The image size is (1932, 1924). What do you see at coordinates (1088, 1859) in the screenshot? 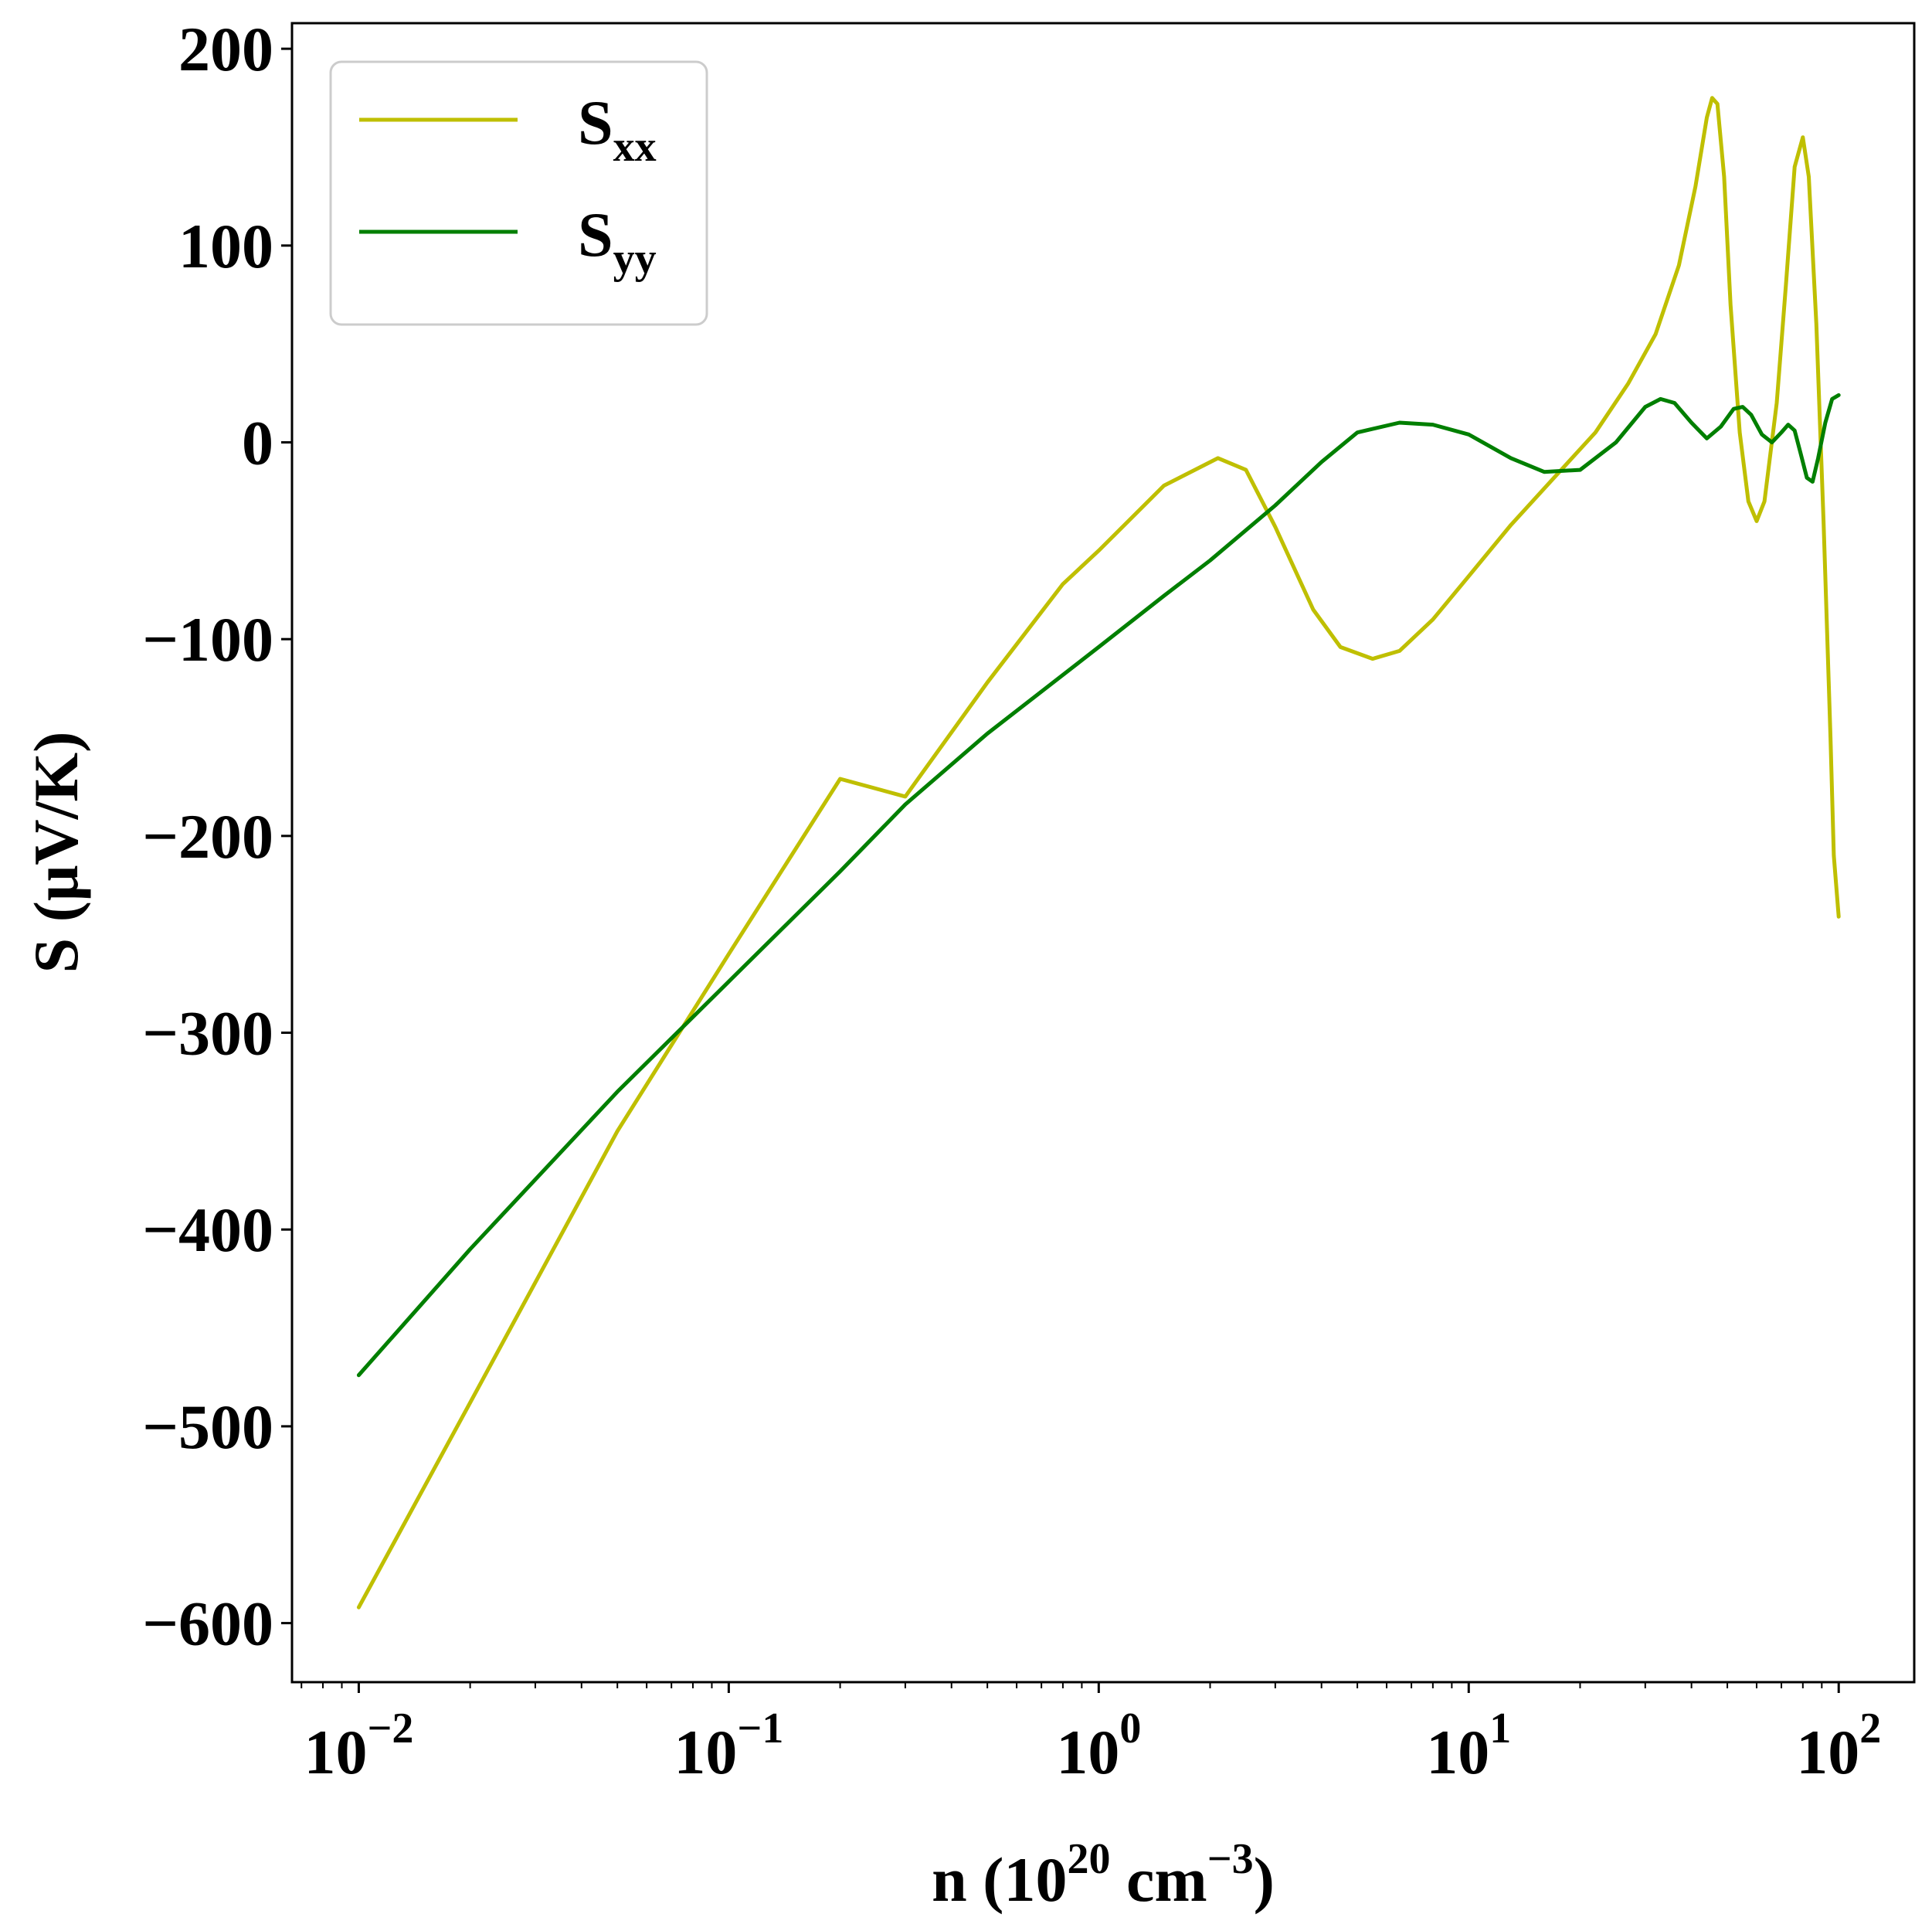
I see `x-axis-label-sup: 20` at bounding box center [1088, 1859].